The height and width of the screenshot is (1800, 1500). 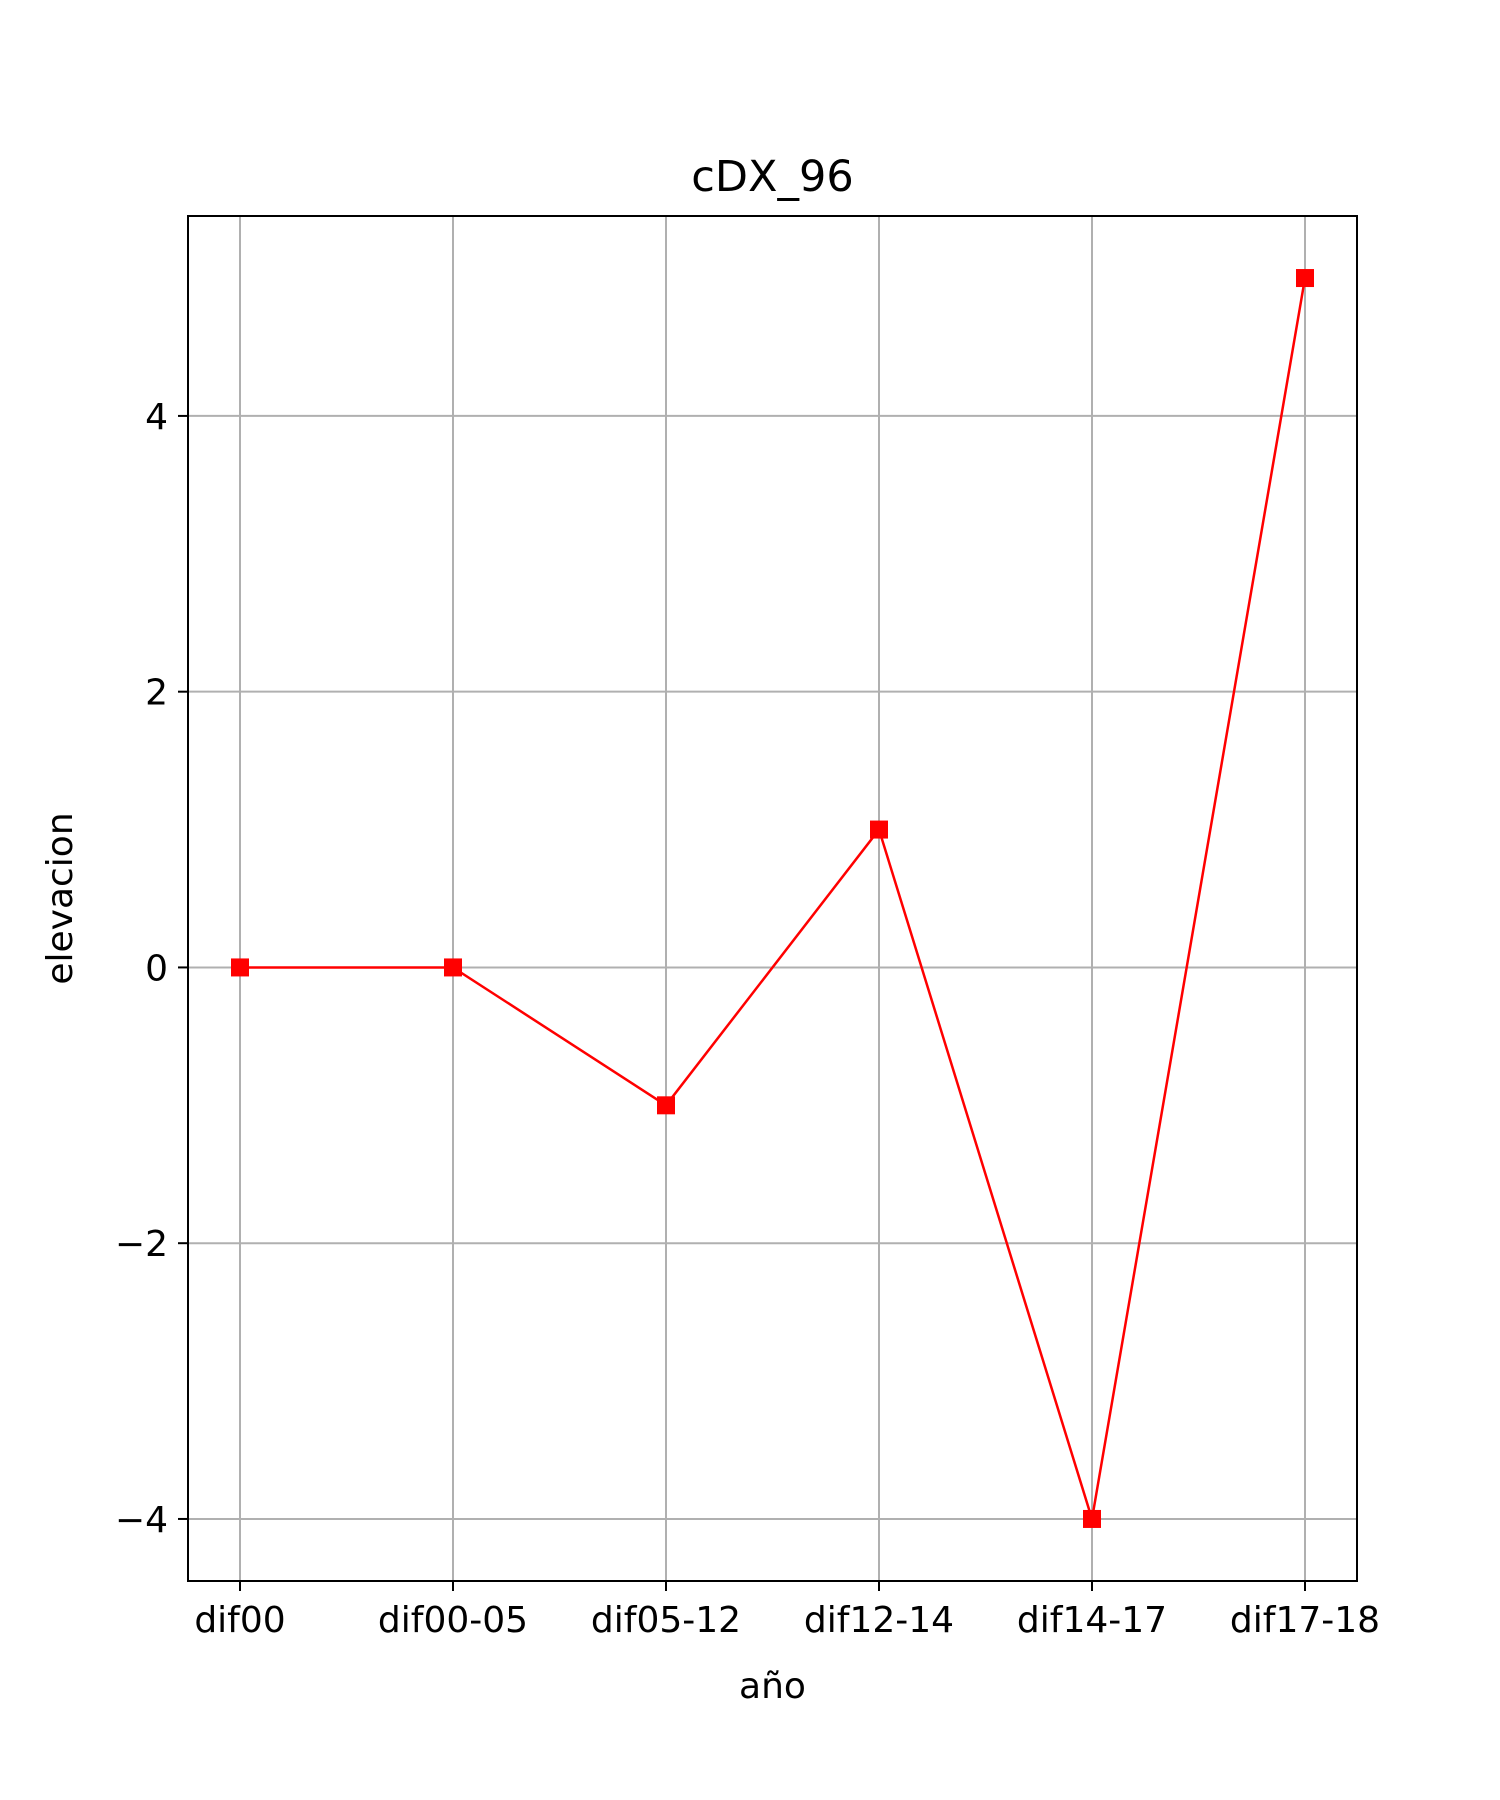 I want to click on x-axis-title: año, so click(x=772, y=1686).